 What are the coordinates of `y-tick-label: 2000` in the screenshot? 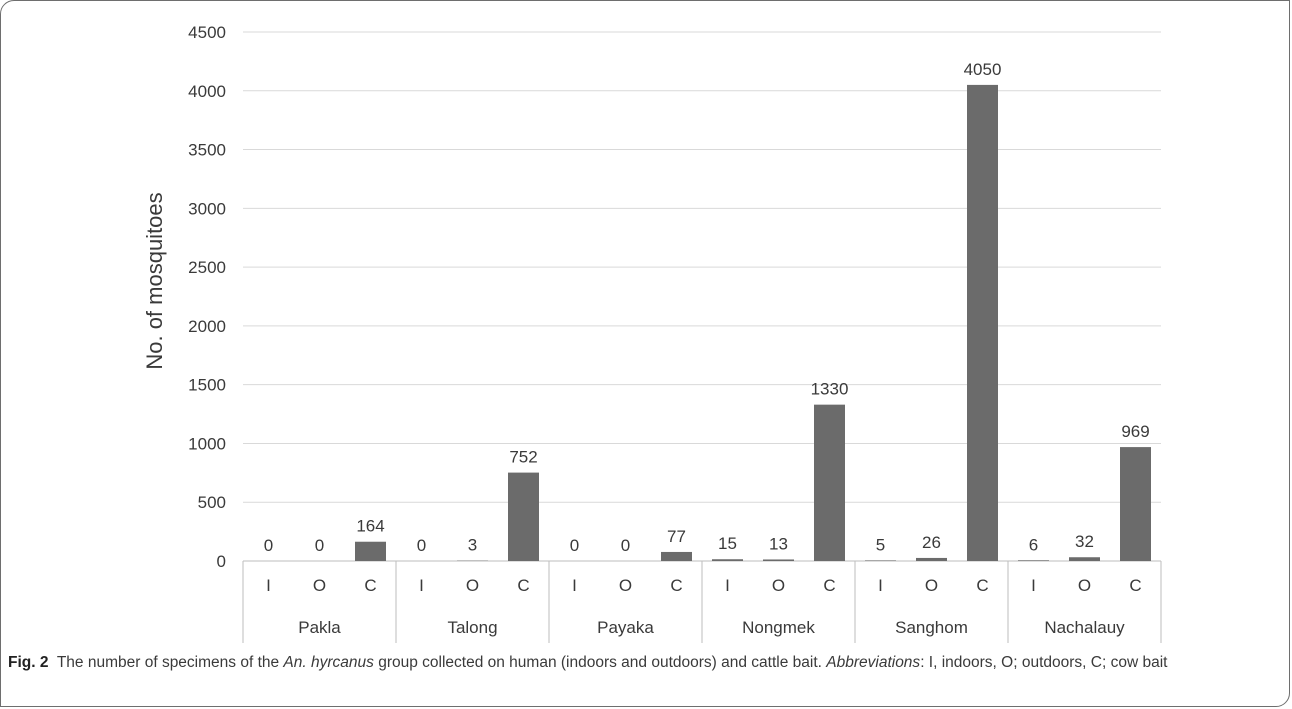 It's located at (207, 326).